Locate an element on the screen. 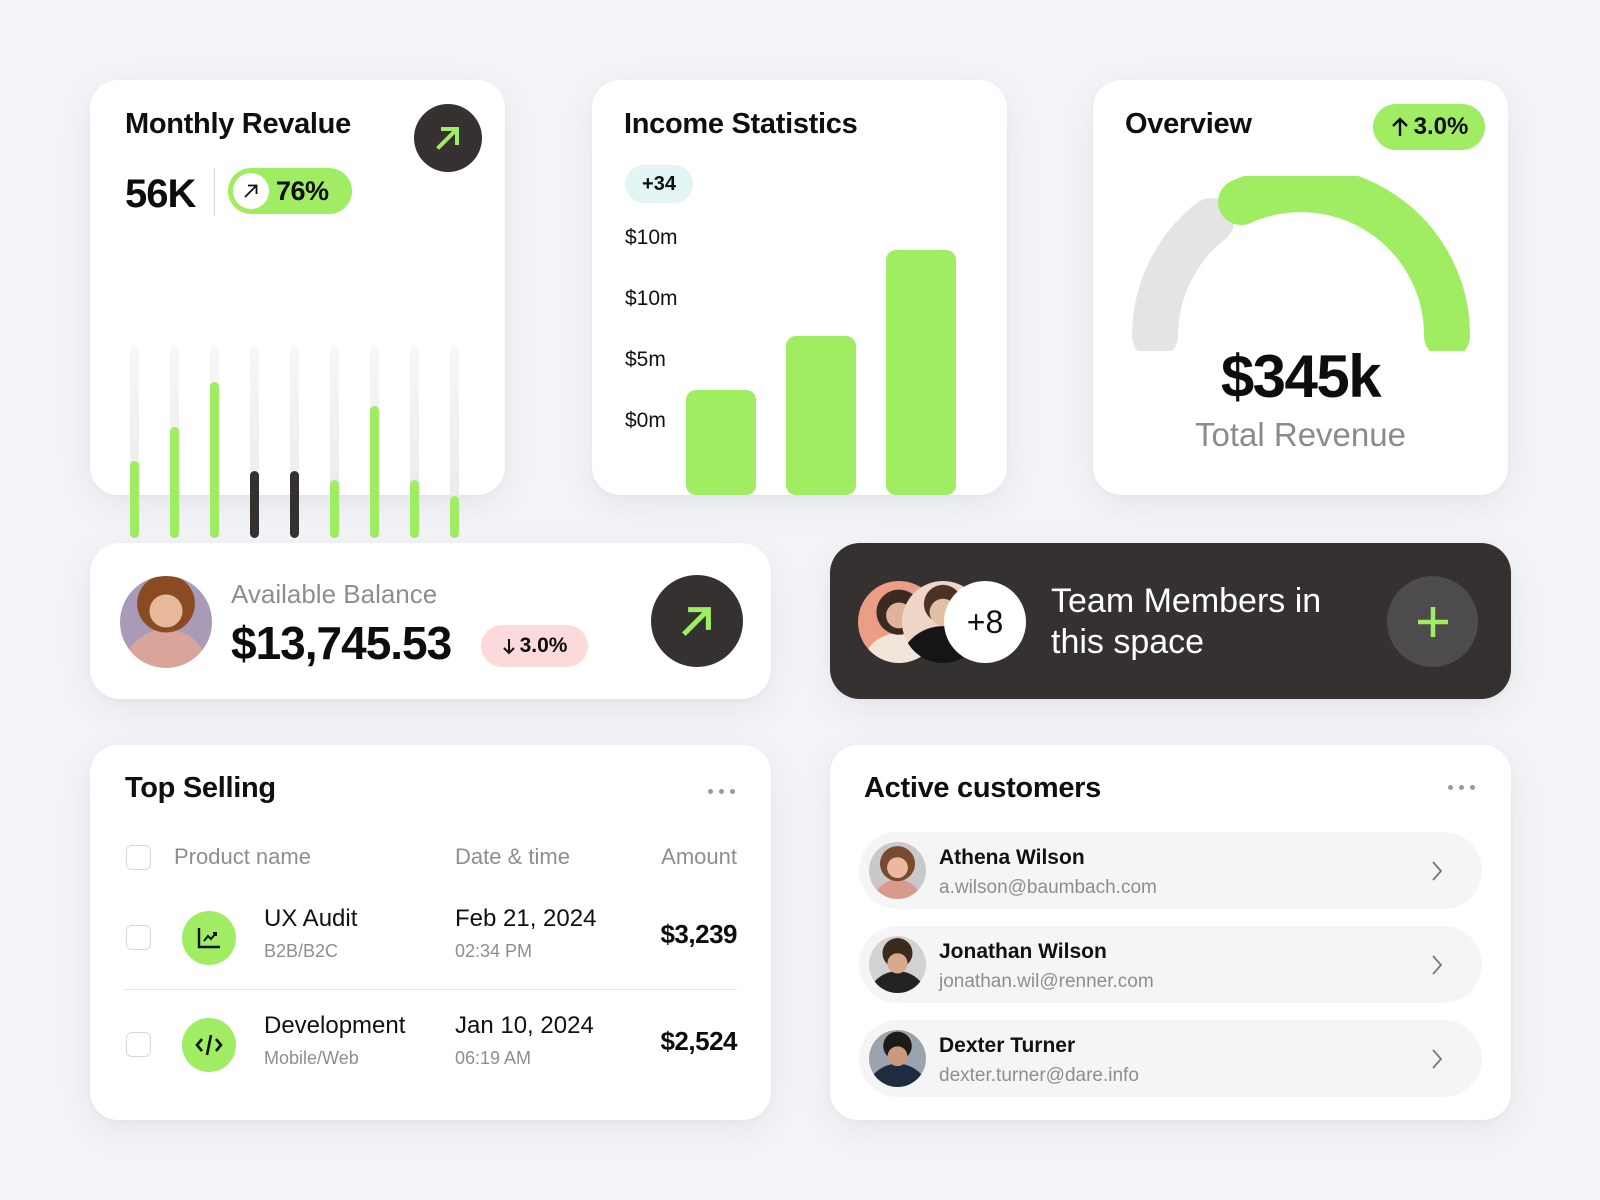 This screenshot has height=1200, width=1600. monthly-value: 56K is located at coordinates (160, 194).